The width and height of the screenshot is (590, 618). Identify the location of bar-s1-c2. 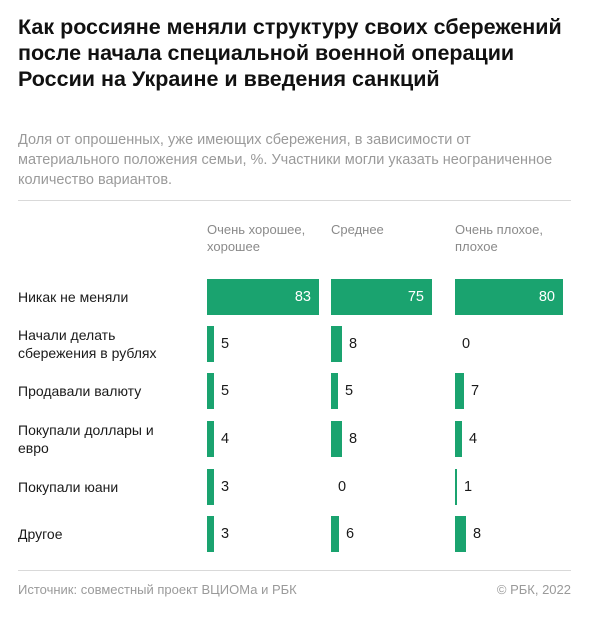
(334, 391).